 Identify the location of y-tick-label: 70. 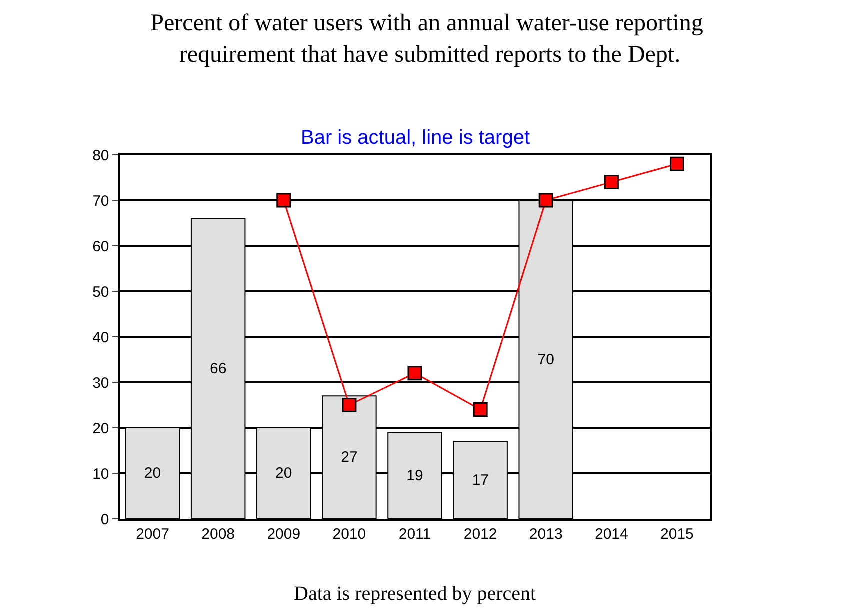
(101, 201).